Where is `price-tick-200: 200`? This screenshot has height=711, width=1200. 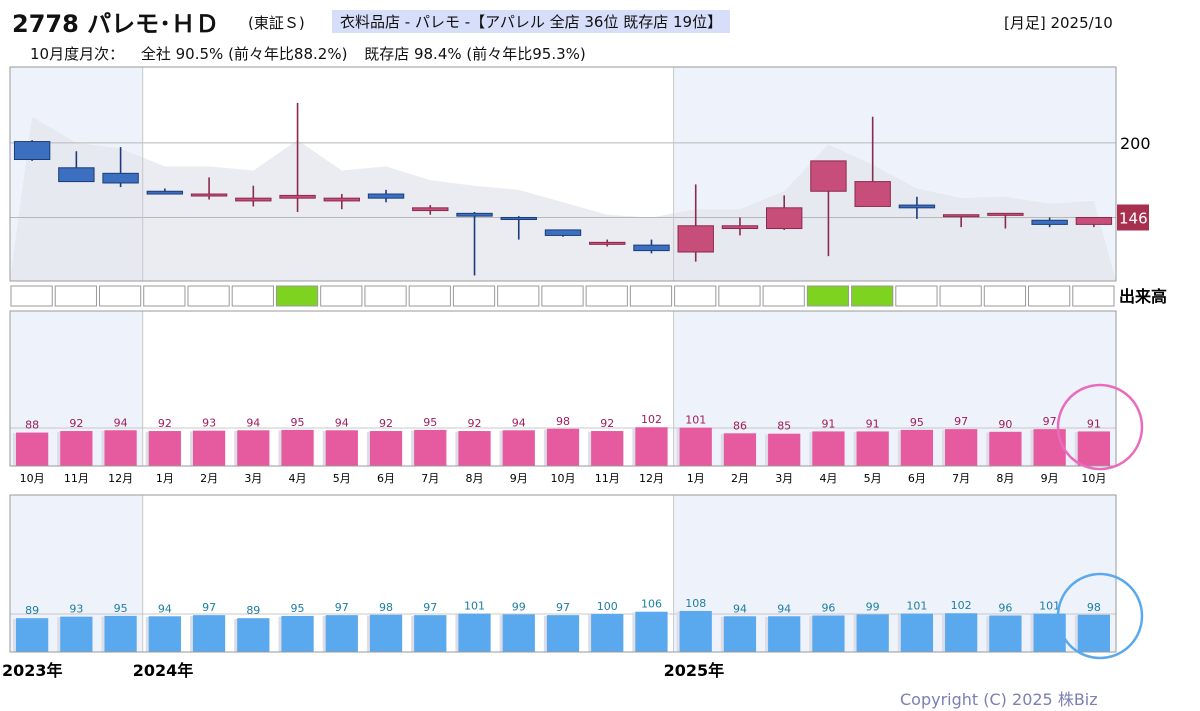
price-tick-200: 200 is located at coordinates (1135, 143).